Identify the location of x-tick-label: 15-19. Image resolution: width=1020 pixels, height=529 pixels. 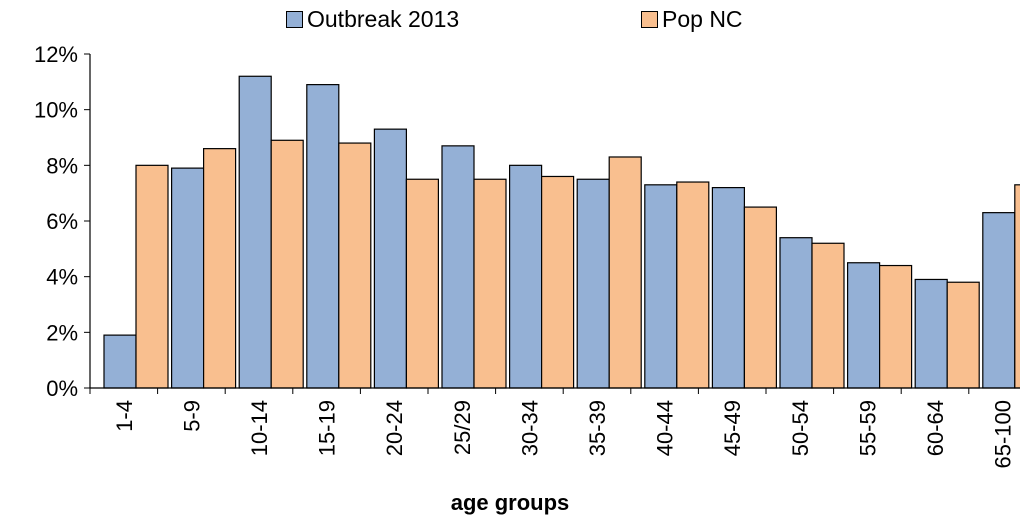
(327, 428).